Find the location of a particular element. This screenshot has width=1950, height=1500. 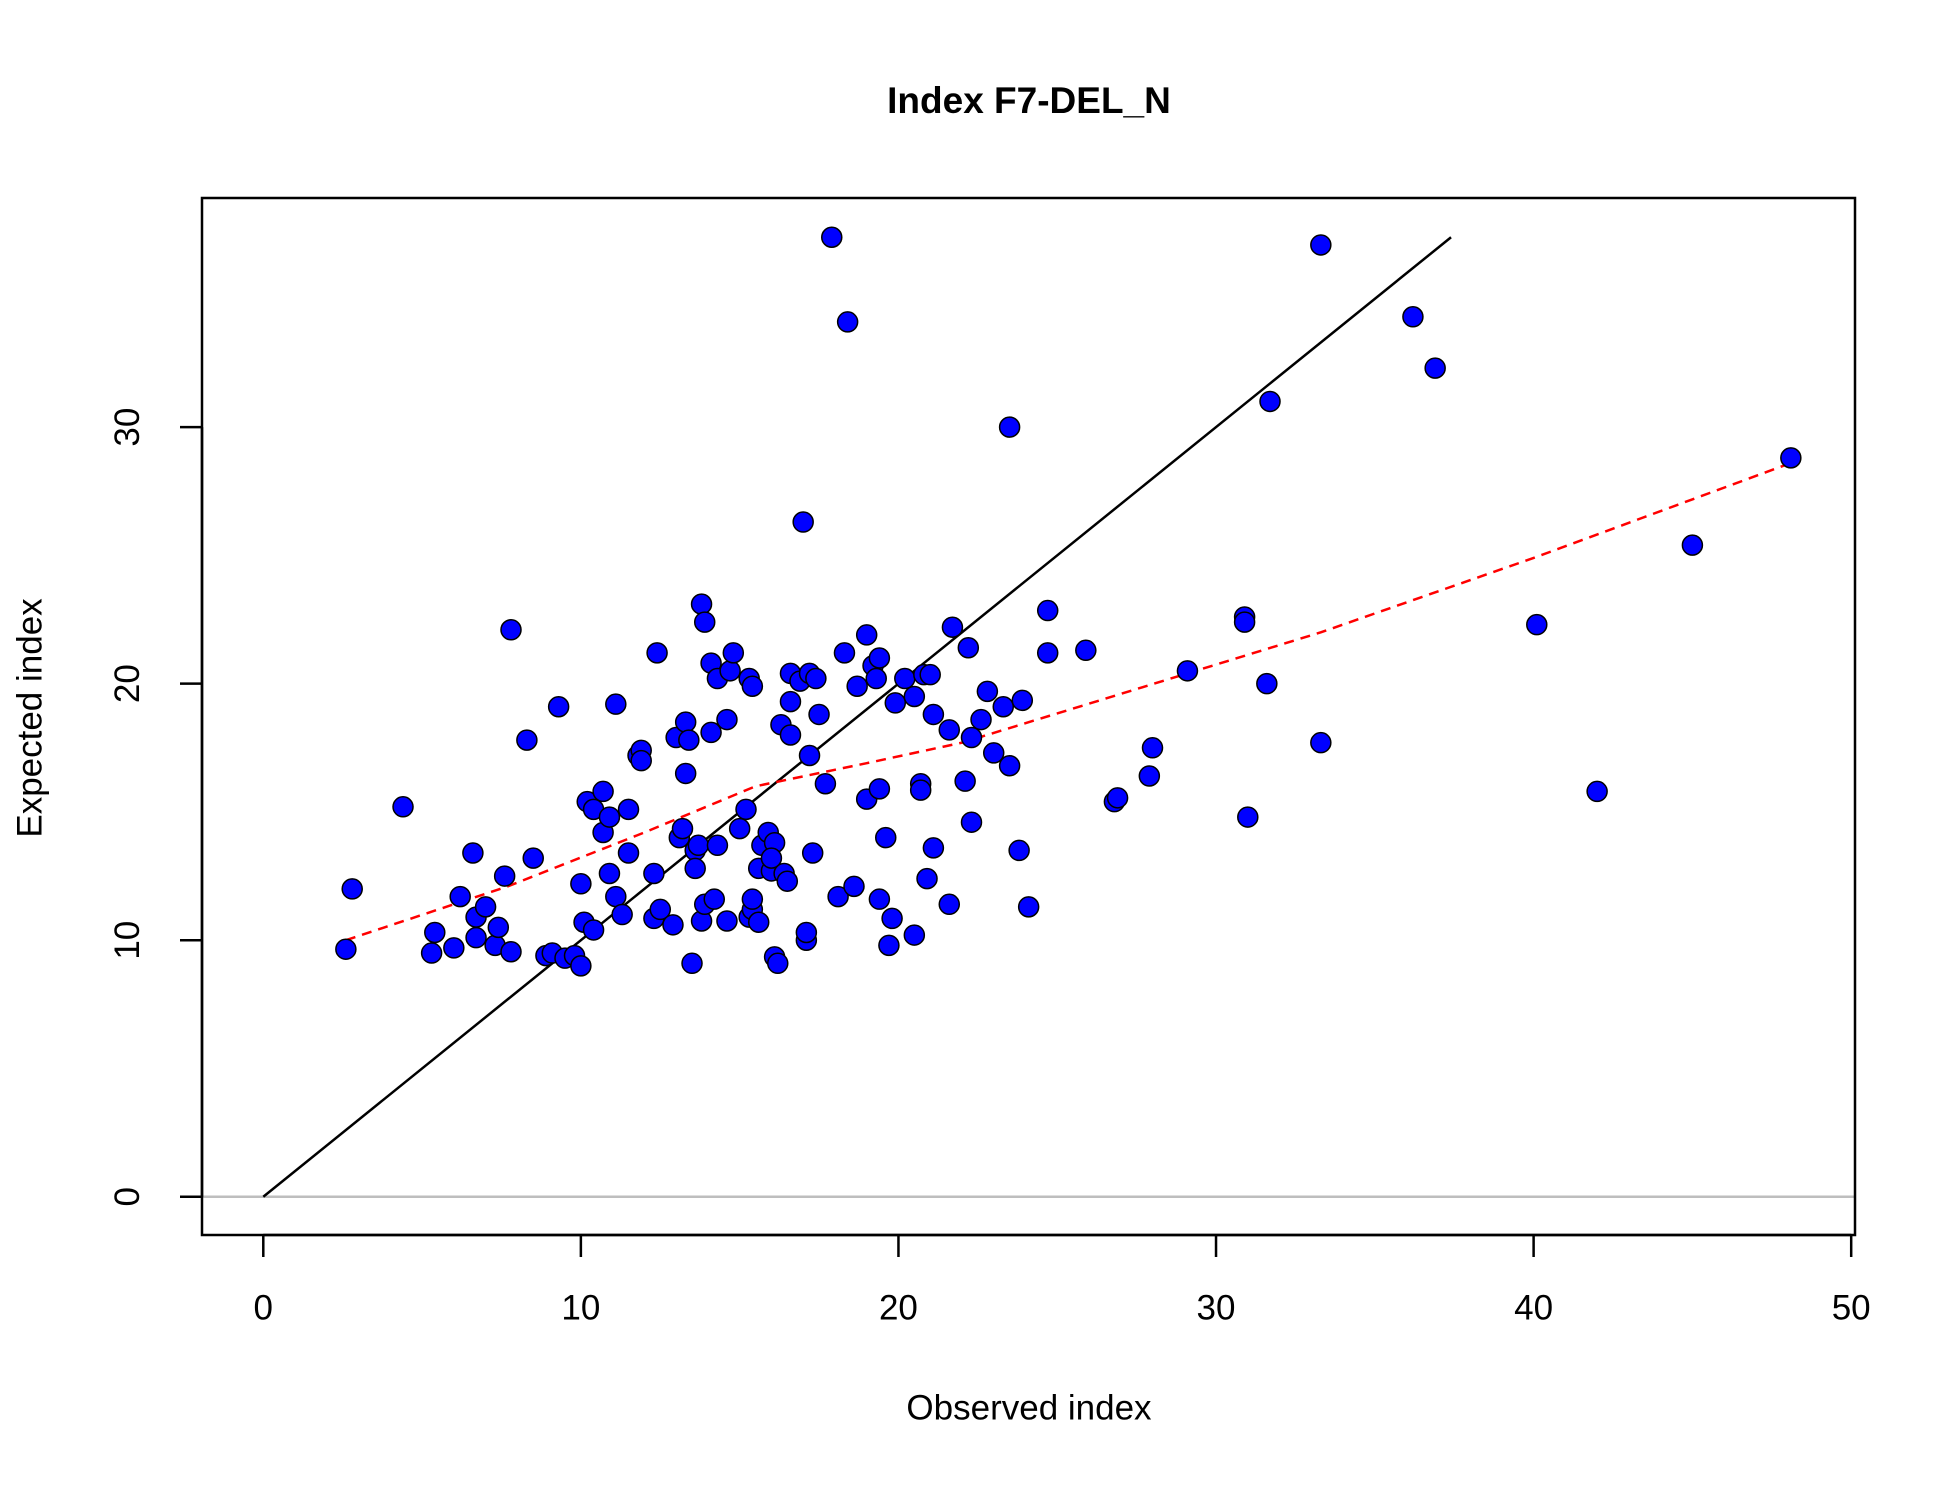

x-tick-label: 0 is located at coordinates (263, 1307).